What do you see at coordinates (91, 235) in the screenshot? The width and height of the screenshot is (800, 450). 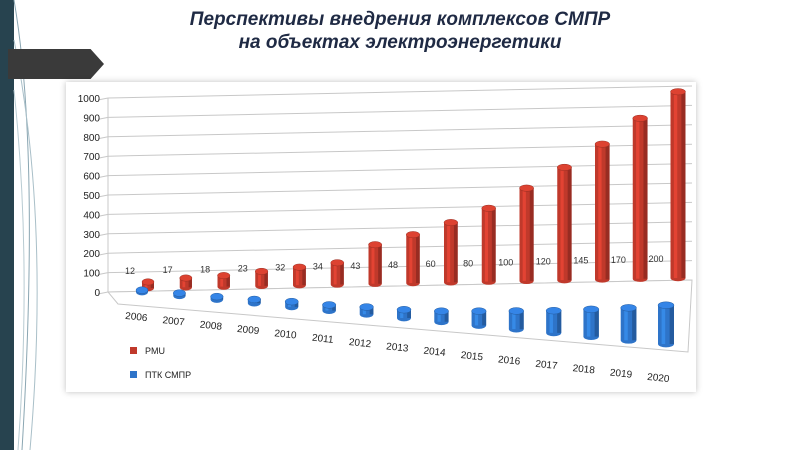 I see `y-tick-label: 300` at bounding box center [91, 235].